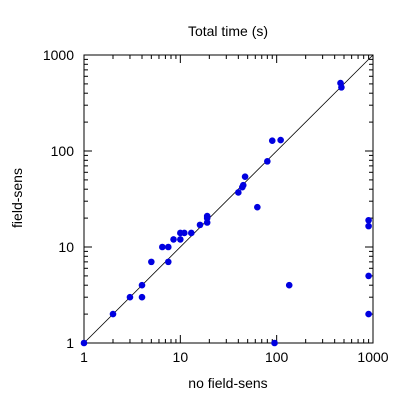 The image size is (400, 400). I want to click on x-axis-label: no field-sens, so click(227, 383).